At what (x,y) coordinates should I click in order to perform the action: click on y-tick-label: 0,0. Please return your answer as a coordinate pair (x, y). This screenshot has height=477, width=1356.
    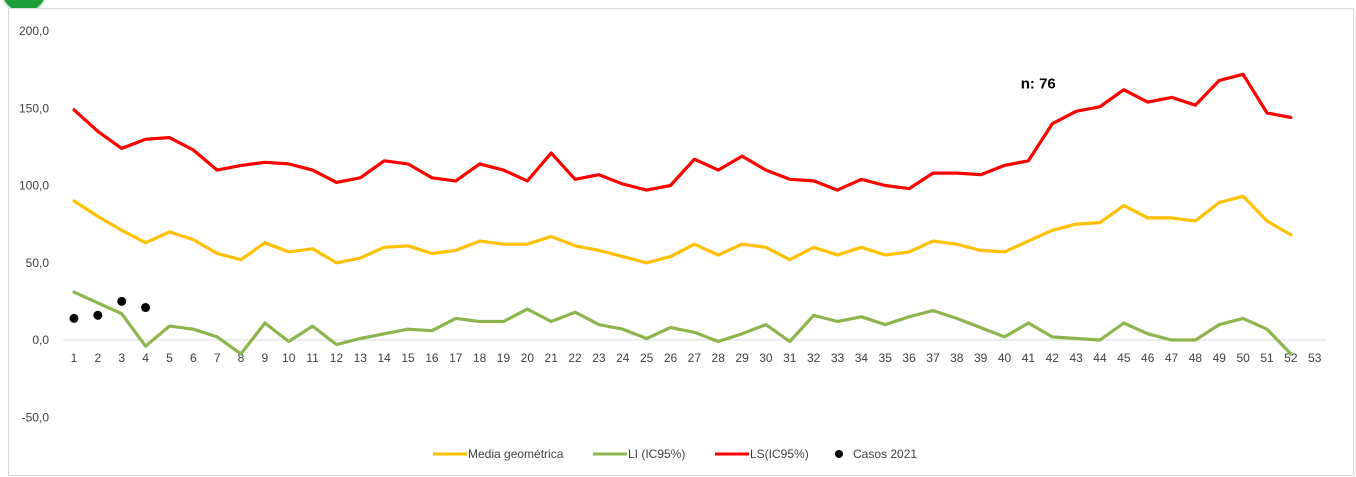
    Looking at the image, I should click on (40, 340).